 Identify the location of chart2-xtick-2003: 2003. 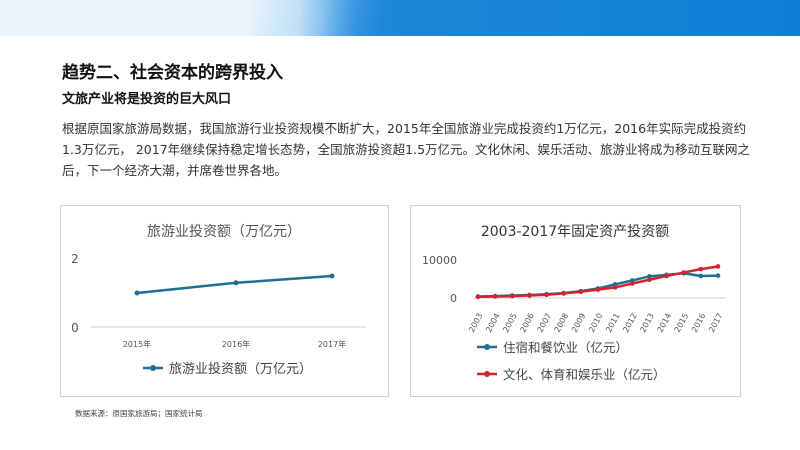
(476, 323).